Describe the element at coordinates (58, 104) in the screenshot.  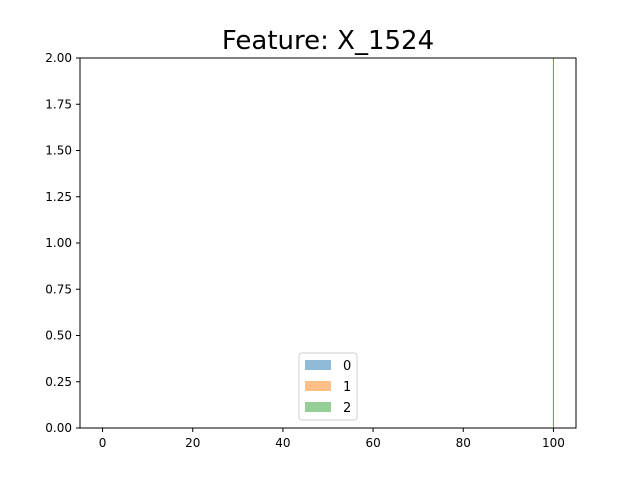
I see `y-tick-label: 1.75` at that location.